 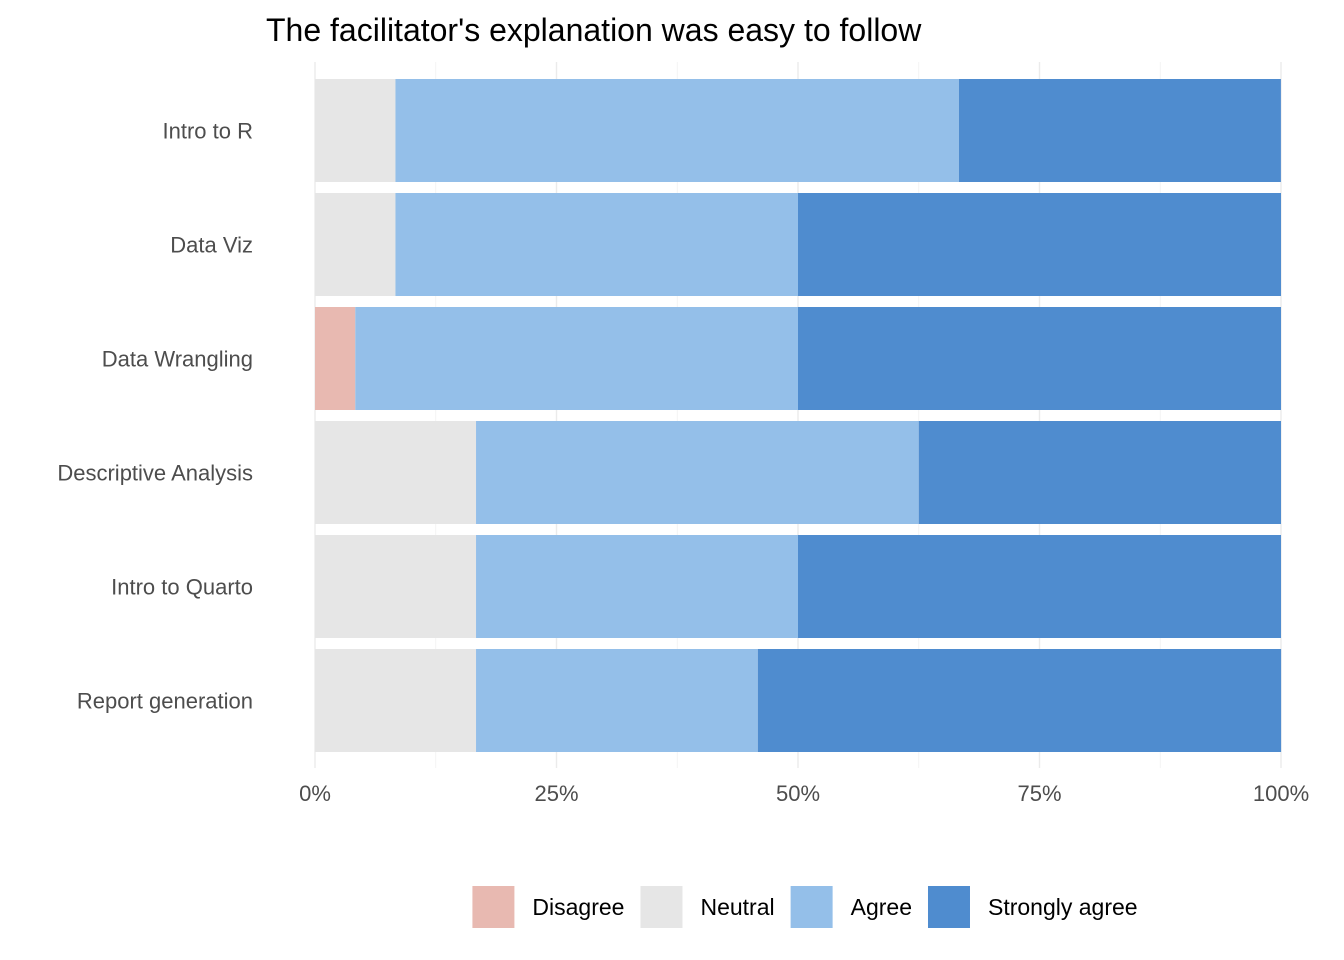 What do you see at coordinates (335, 358) in the screenshot?
I see `bar-segment-disagree` at bounding box center [335, 358].